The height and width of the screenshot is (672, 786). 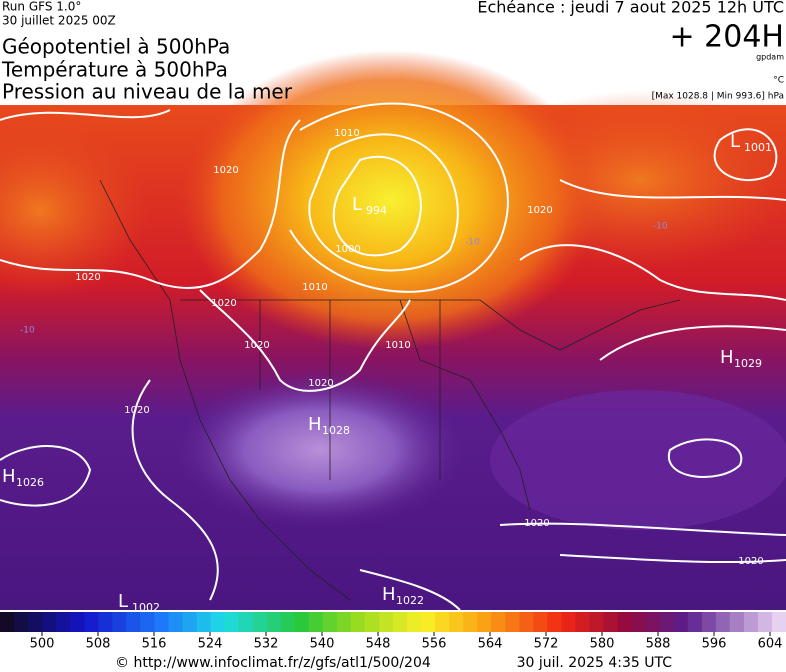 I want to click on pressure-range: [Max 1028.8 | Min 993.6] hPa, so click(x=718, y=97).